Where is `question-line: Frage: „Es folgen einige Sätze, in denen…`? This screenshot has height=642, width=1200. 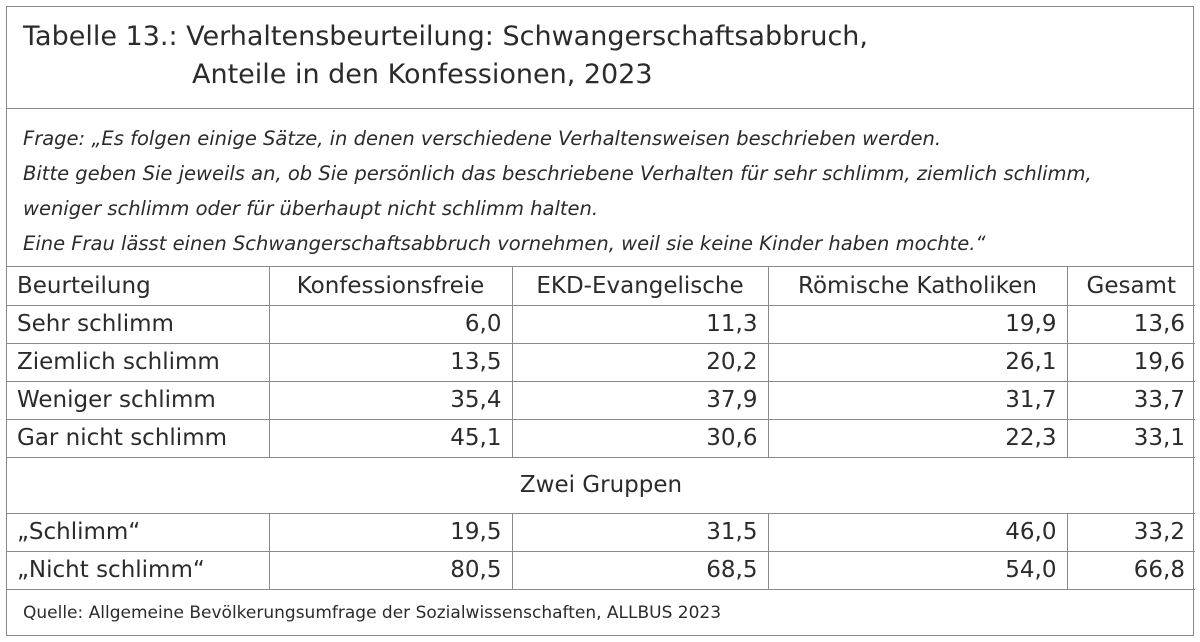
question-line: Frage: „Es folgen einige Sätze, in denen… is located at coordinates (482, 138).